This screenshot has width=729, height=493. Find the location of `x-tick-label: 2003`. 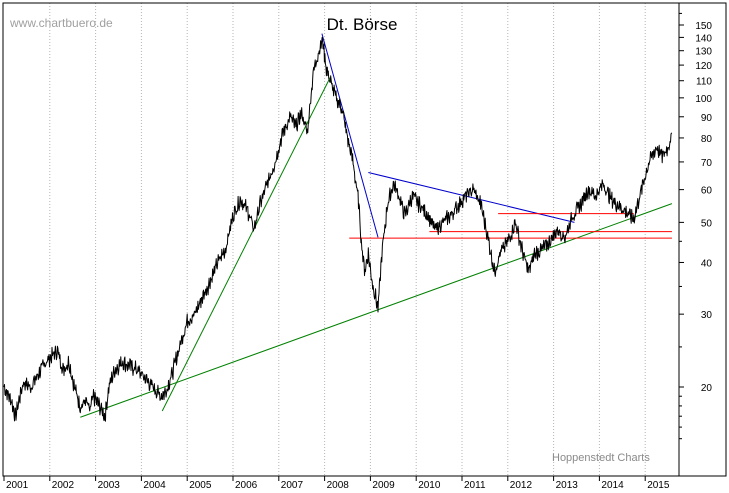

x-tick-label: 2003 is located at coordinates (109, 485).